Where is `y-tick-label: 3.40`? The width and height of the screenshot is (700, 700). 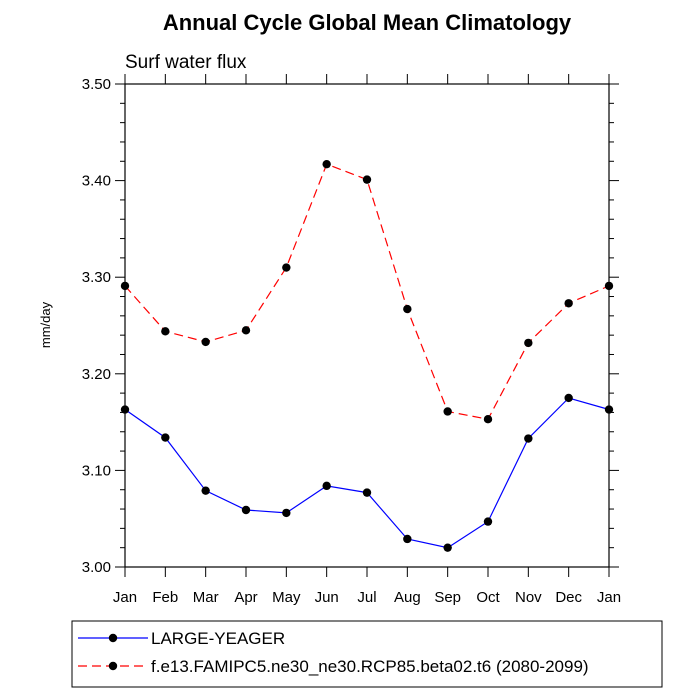 y-tick-label: 3.40 is located at coordinates (96, 181).